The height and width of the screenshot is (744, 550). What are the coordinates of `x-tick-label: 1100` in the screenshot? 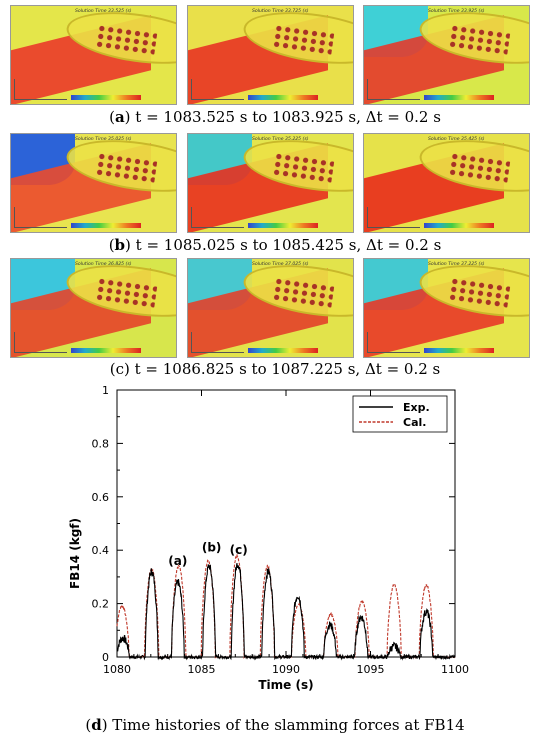 It's located at (455, 669).